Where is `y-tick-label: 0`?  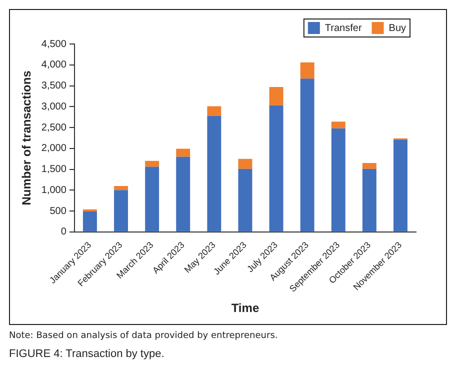 y-tick-label: 0 is located at coordinates (63, 232).